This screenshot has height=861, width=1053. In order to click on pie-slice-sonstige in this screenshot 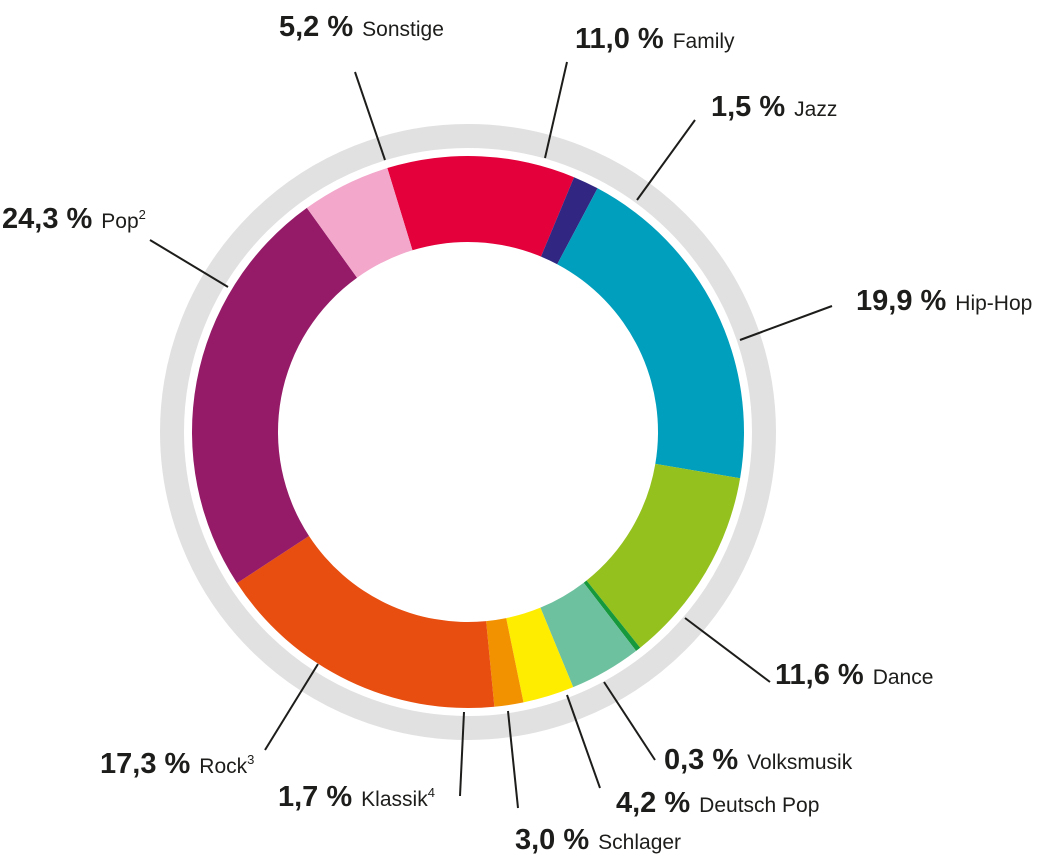, I will do `click(359, 223)`.